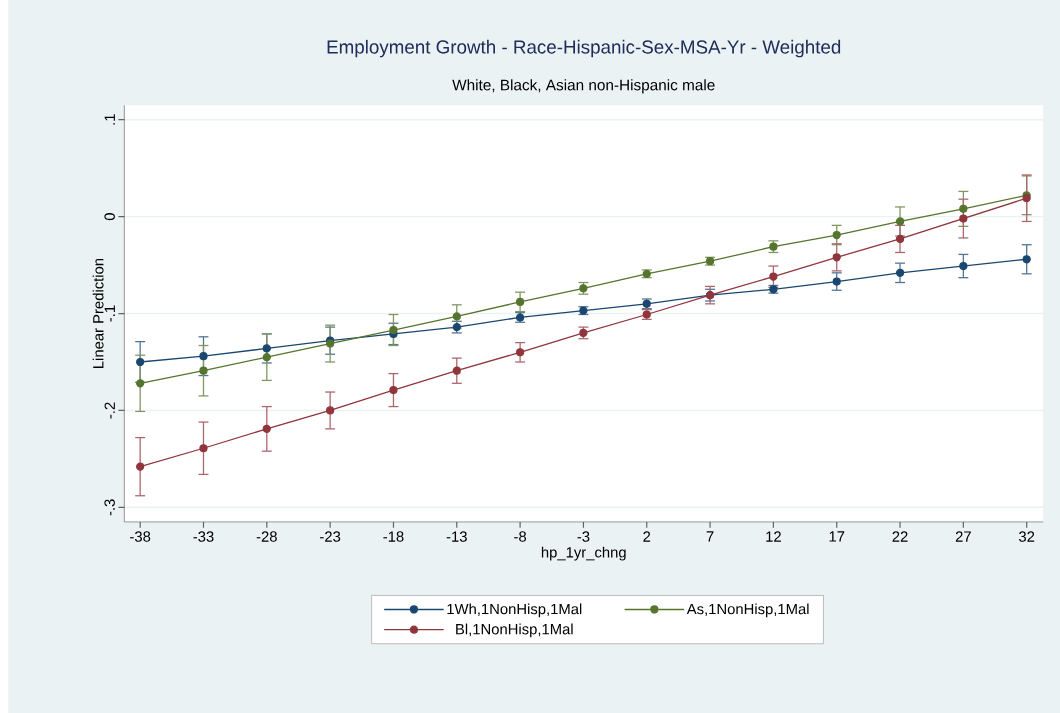 Image resolution: width=1060 pixels, height=713 pixels. What do you see at coordinates (109, 313) in the screenshot?
I see `y-tick-label: -.1` at bounding box center [109, 313].